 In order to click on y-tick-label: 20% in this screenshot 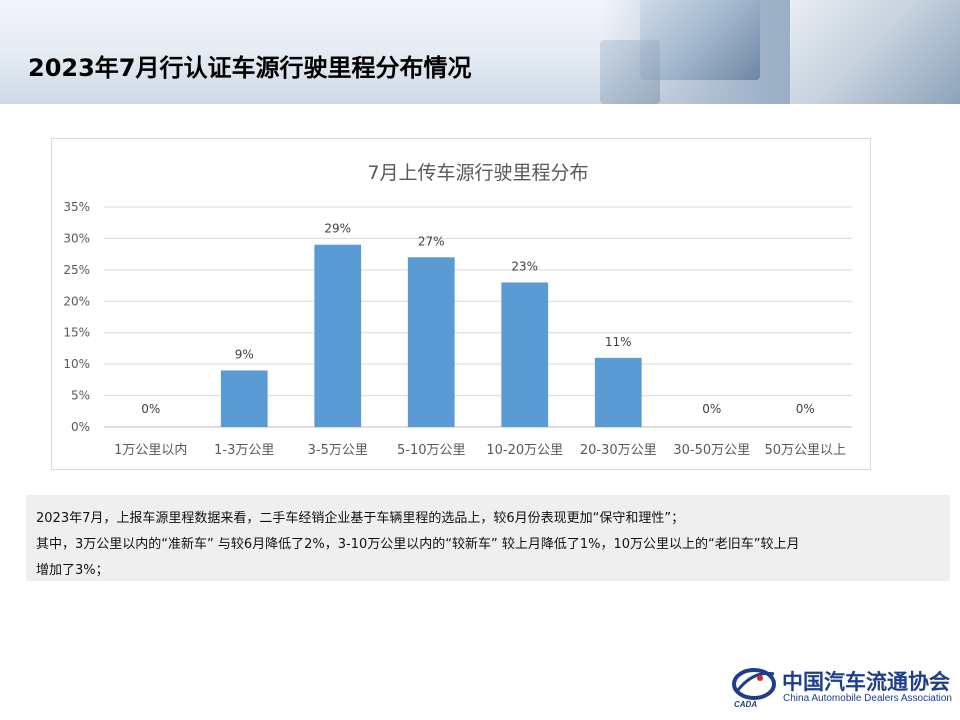, I will do `click(76, 301)`.